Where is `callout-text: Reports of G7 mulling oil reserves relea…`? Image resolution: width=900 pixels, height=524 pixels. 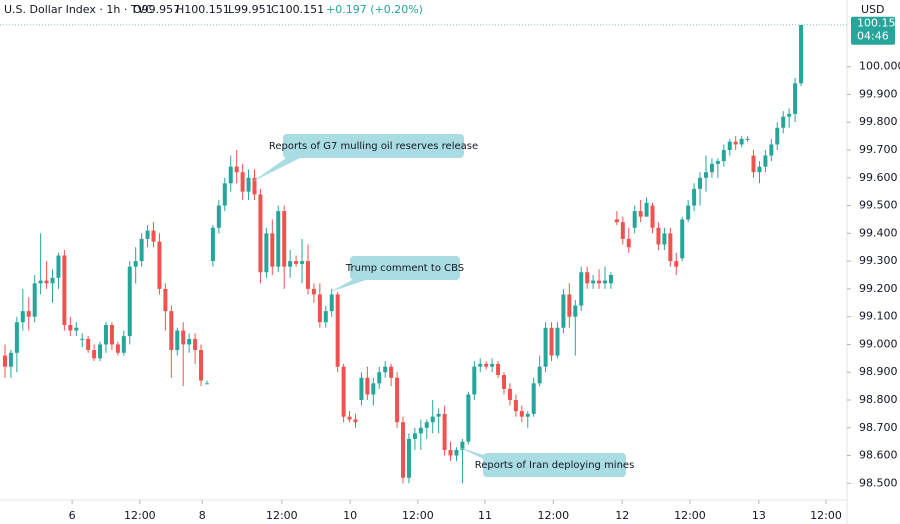 callout-text: Reports of G7 mulling oil reserves relea… is located at coordinates (373, 146).